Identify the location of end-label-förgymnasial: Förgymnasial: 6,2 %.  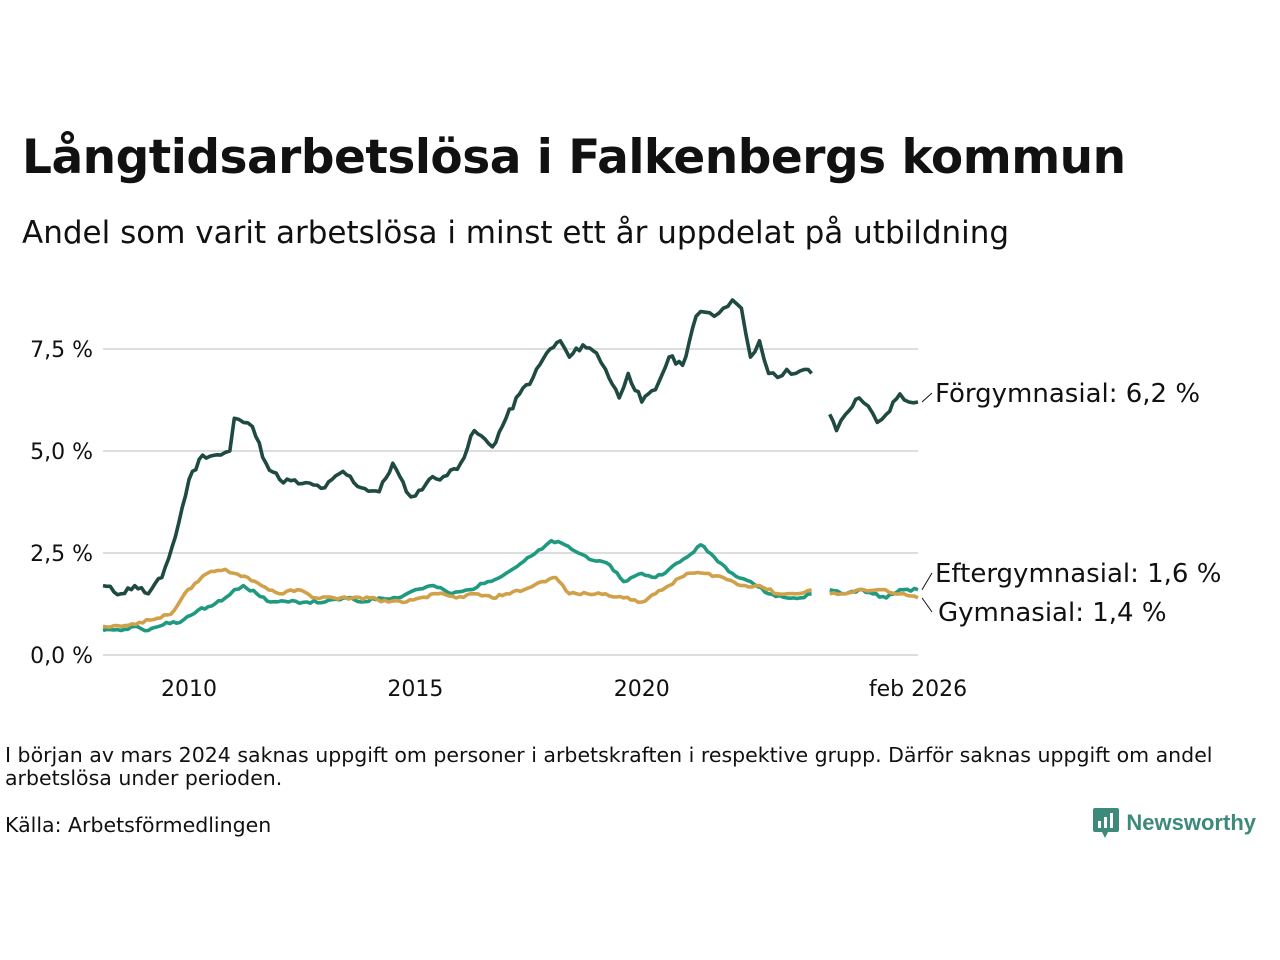
(1067, 394).